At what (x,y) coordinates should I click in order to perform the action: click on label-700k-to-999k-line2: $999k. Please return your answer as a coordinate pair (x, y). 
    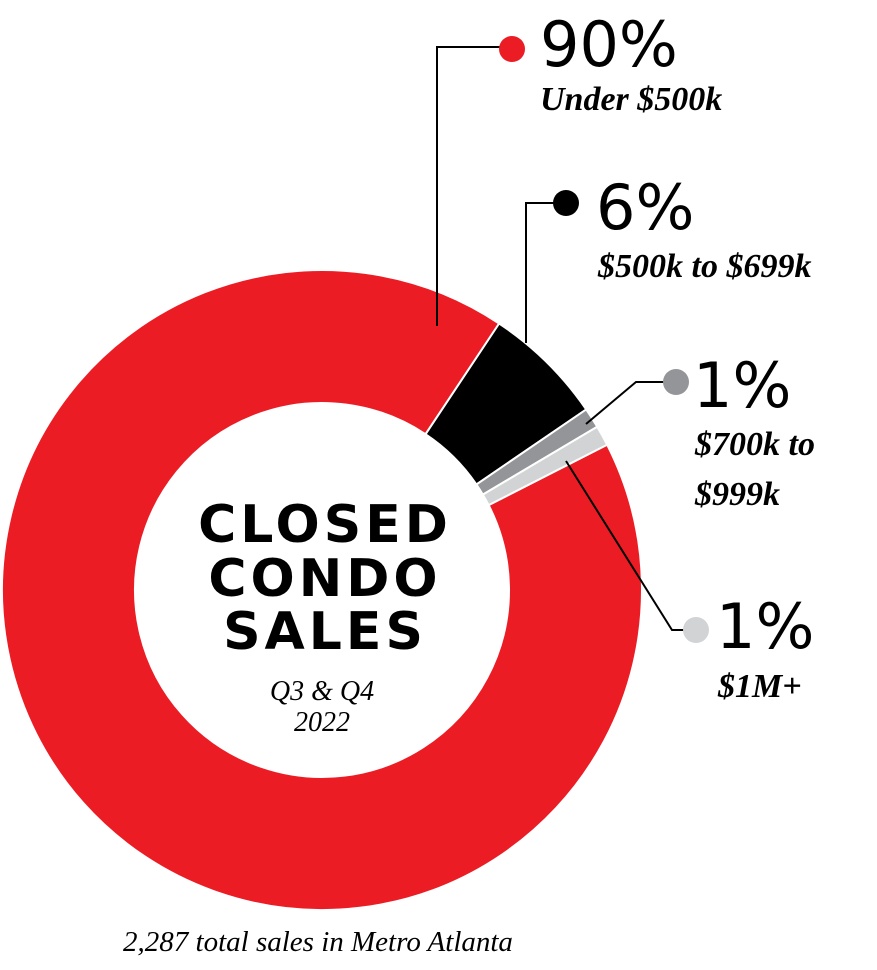
    Looking at the image, I should click on (737, 494).